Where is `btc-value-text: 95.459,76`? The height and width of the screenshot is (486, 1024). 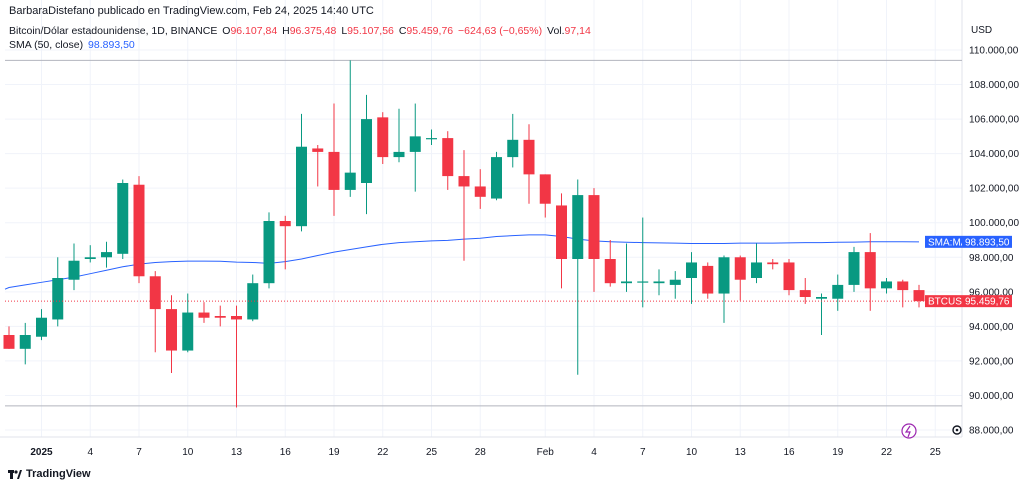 btc-value-text: 95.459,76 is located at coordinates (987, 302).